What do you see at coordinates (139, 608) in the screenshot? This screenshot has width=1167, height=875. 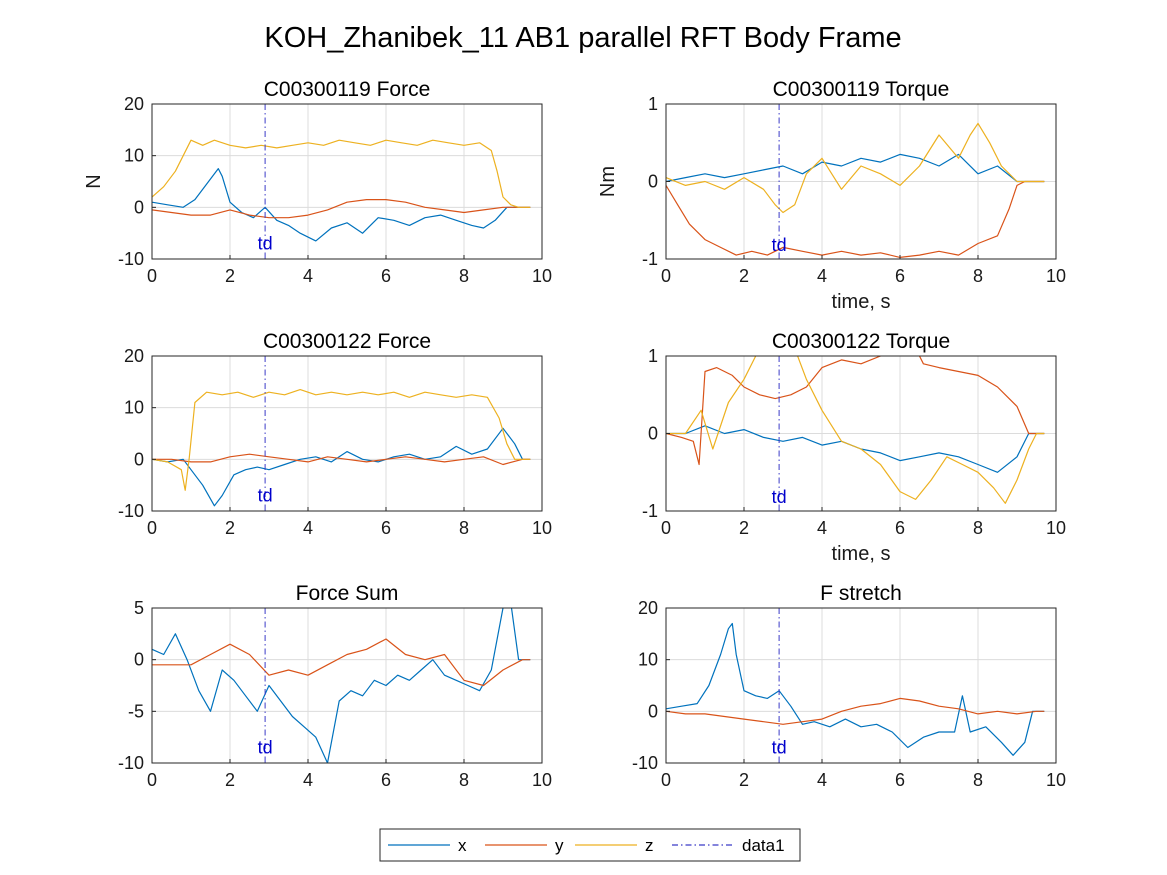 I see `y-tick-label: 5` at bounding box center [139, 608].